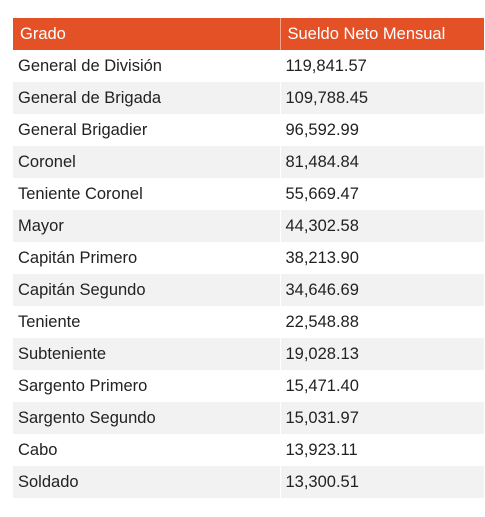  I want to click on column-header-sueldo: Sueldo Neto Mensual, so click(382, 34).